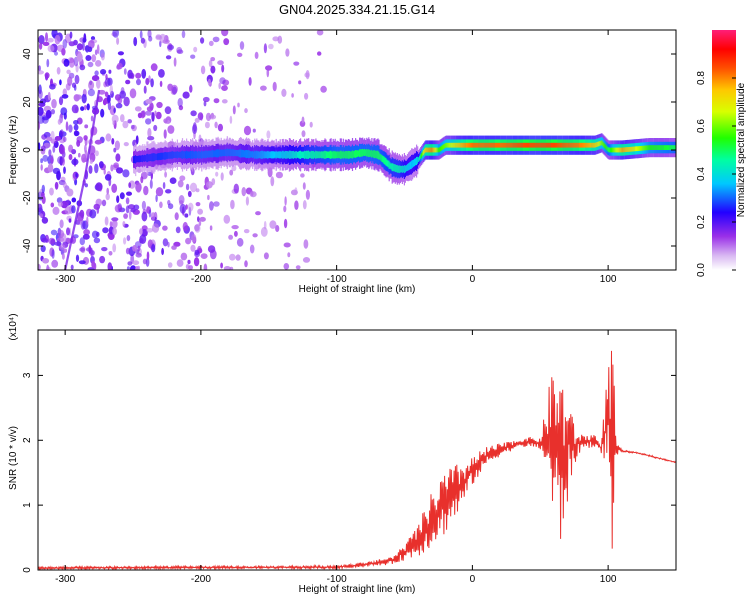 This screenshot has height=600, width=750. What do you see at coordinates (337, 579) in the screenshot?
I see `x-tick-label: -100` at bounding box center [337, 579].